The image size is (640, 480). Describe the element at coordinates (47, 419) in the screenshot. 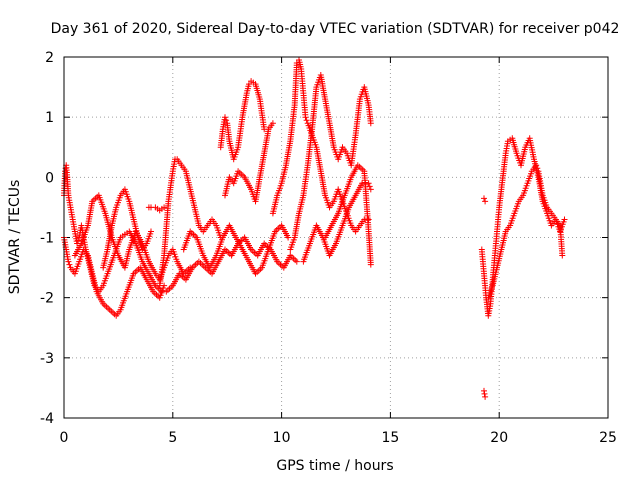

I see `y-tick-label: -4` at that location.